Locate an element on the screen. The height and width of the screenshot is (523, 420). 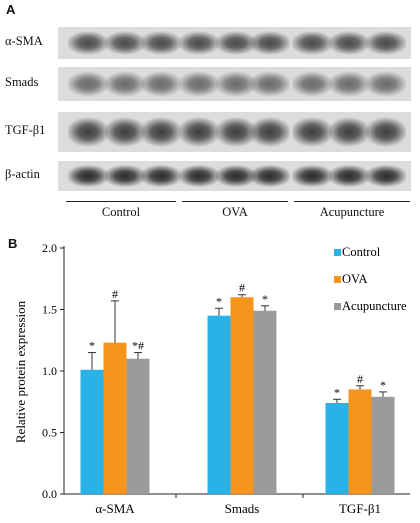
blot-label-0: α-SMA is located at coordinates (24, 41).